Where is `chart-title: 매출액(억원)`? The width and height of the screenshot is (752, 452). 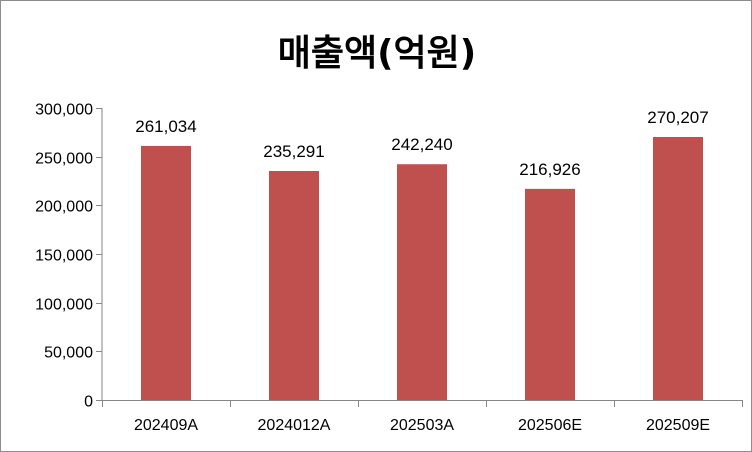 chart-title: 매출액(억원) is located at coordinates (377, 53).